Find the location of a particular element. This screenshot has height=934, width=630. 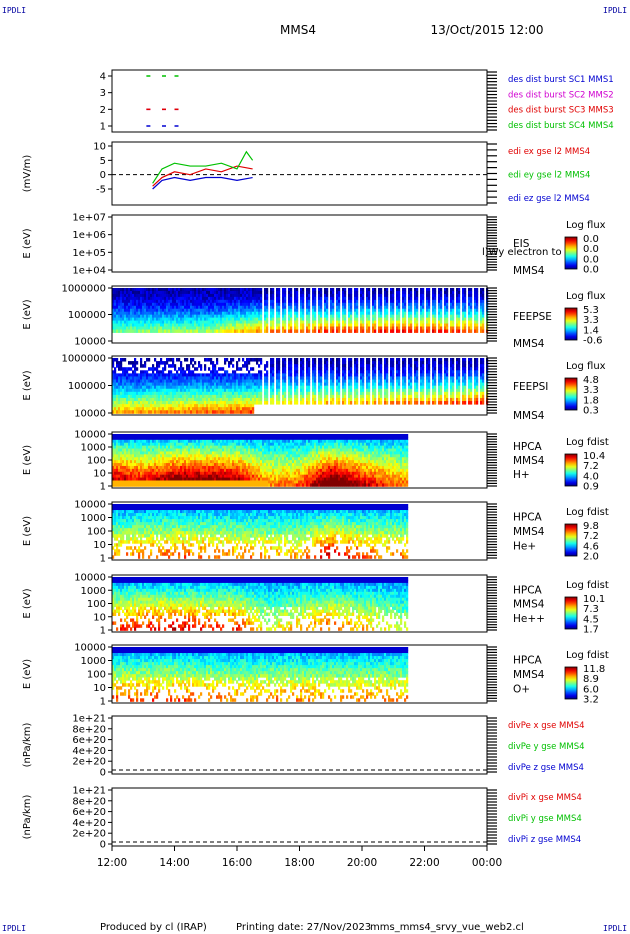

colorbar-title: Log flux is located at coordinates (586, 296).